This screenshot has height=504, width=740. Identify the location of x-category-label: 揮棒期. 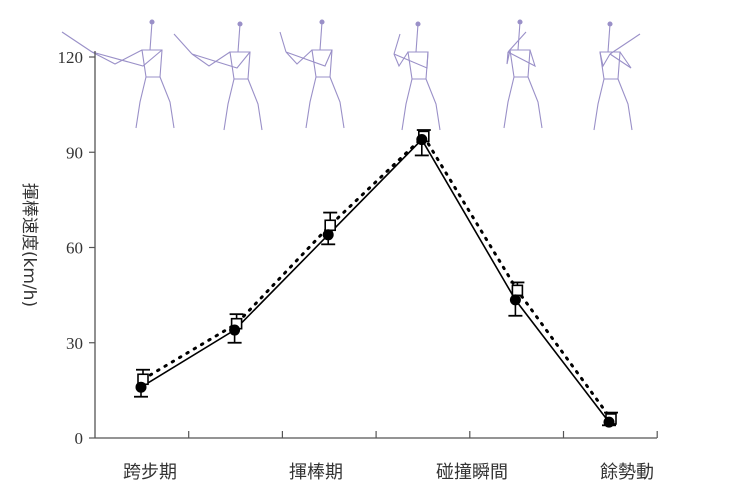
(316, 472).